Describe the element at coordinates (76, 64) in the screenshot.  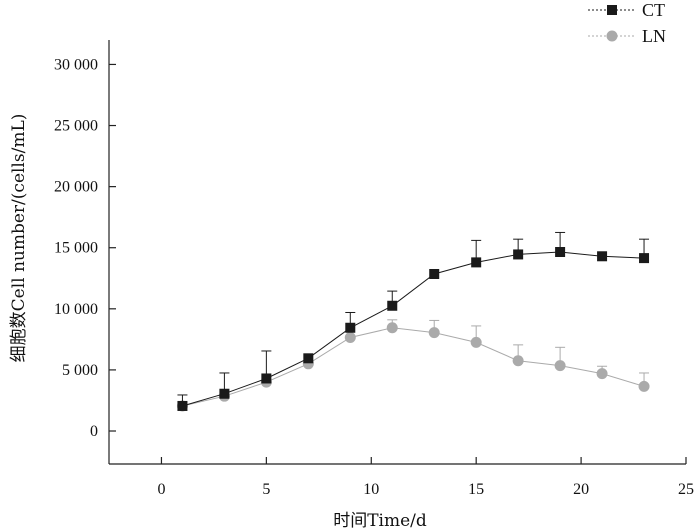
I see `y-tick-label: 30 000` at that location.